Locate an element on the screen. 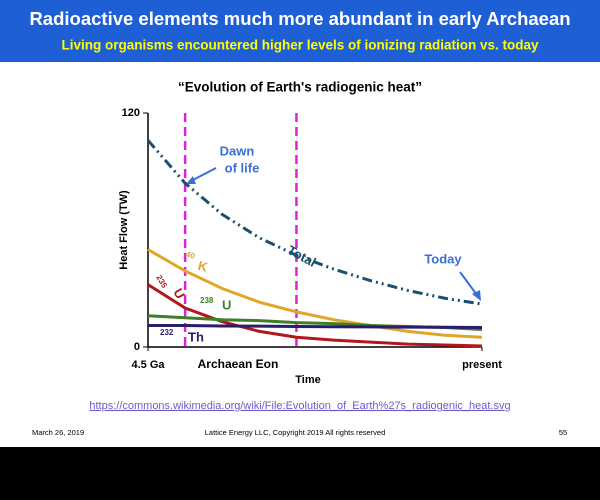 This screenshot has width=600, height=500. legend-label: K is located at coordinates (203, 266).